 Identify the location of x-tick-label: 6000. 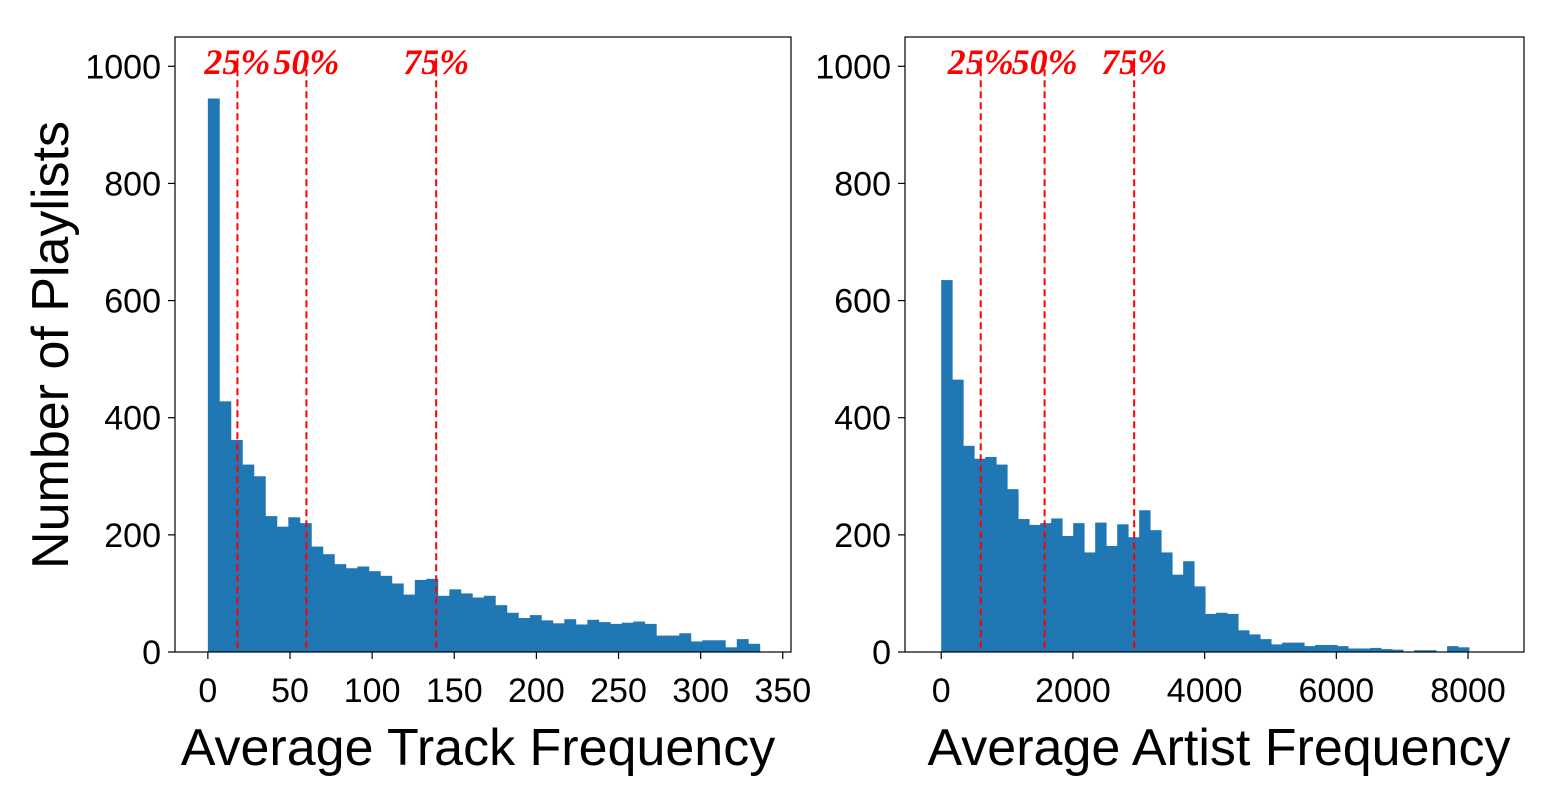
(1337, 691).